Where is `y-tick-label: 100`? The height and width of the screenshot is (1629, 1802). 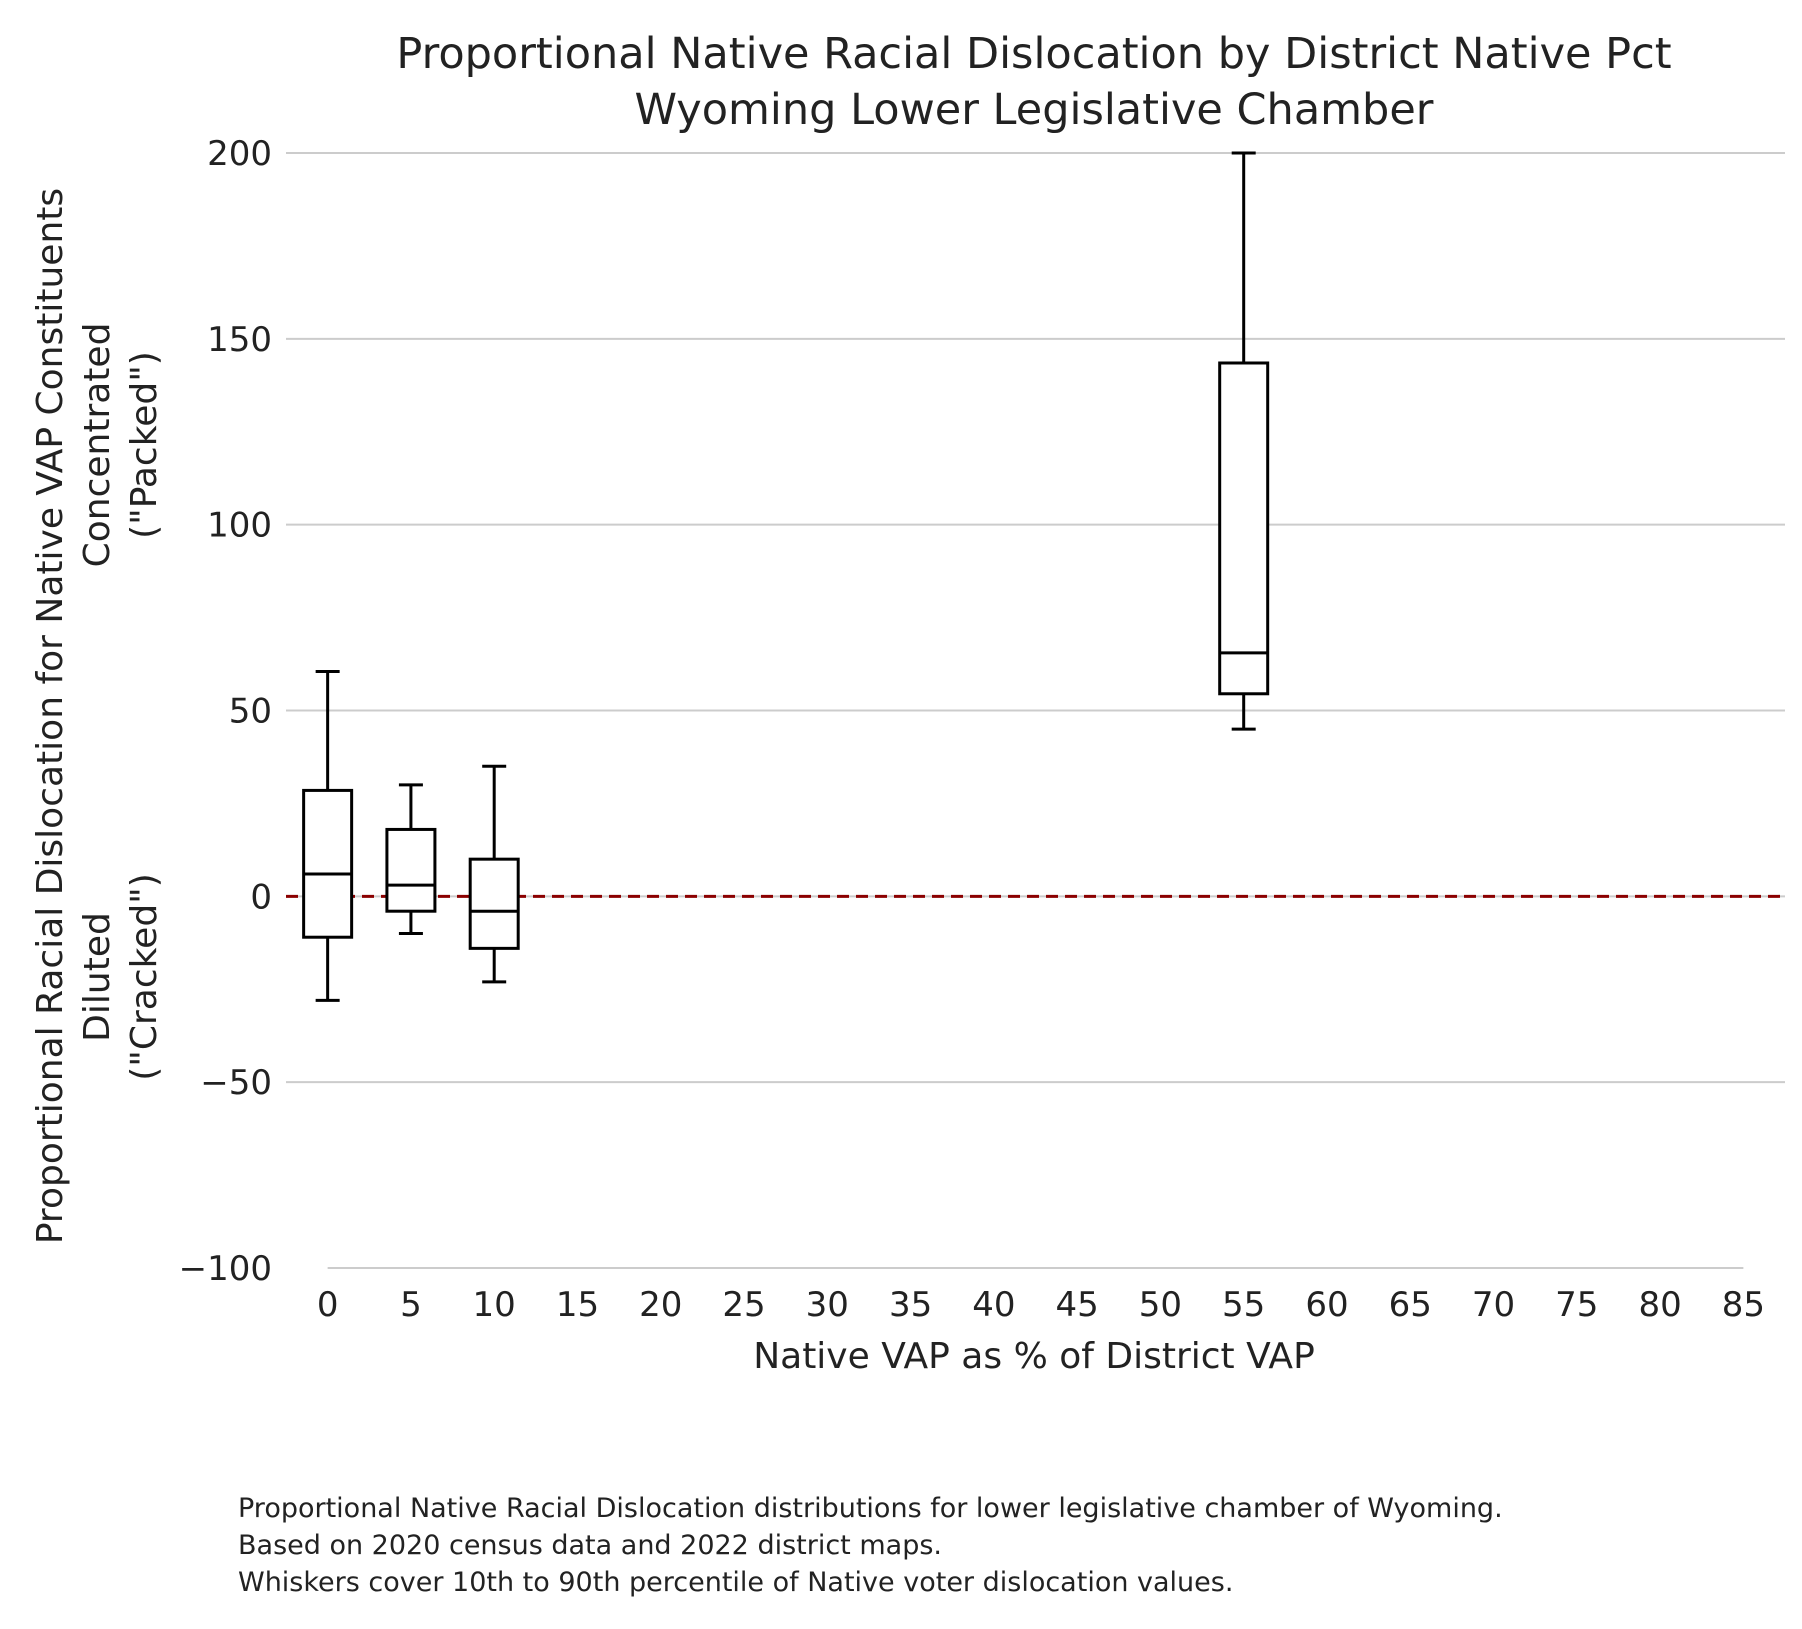
y-tick-label: 100 is located at coordinates (239, 526).